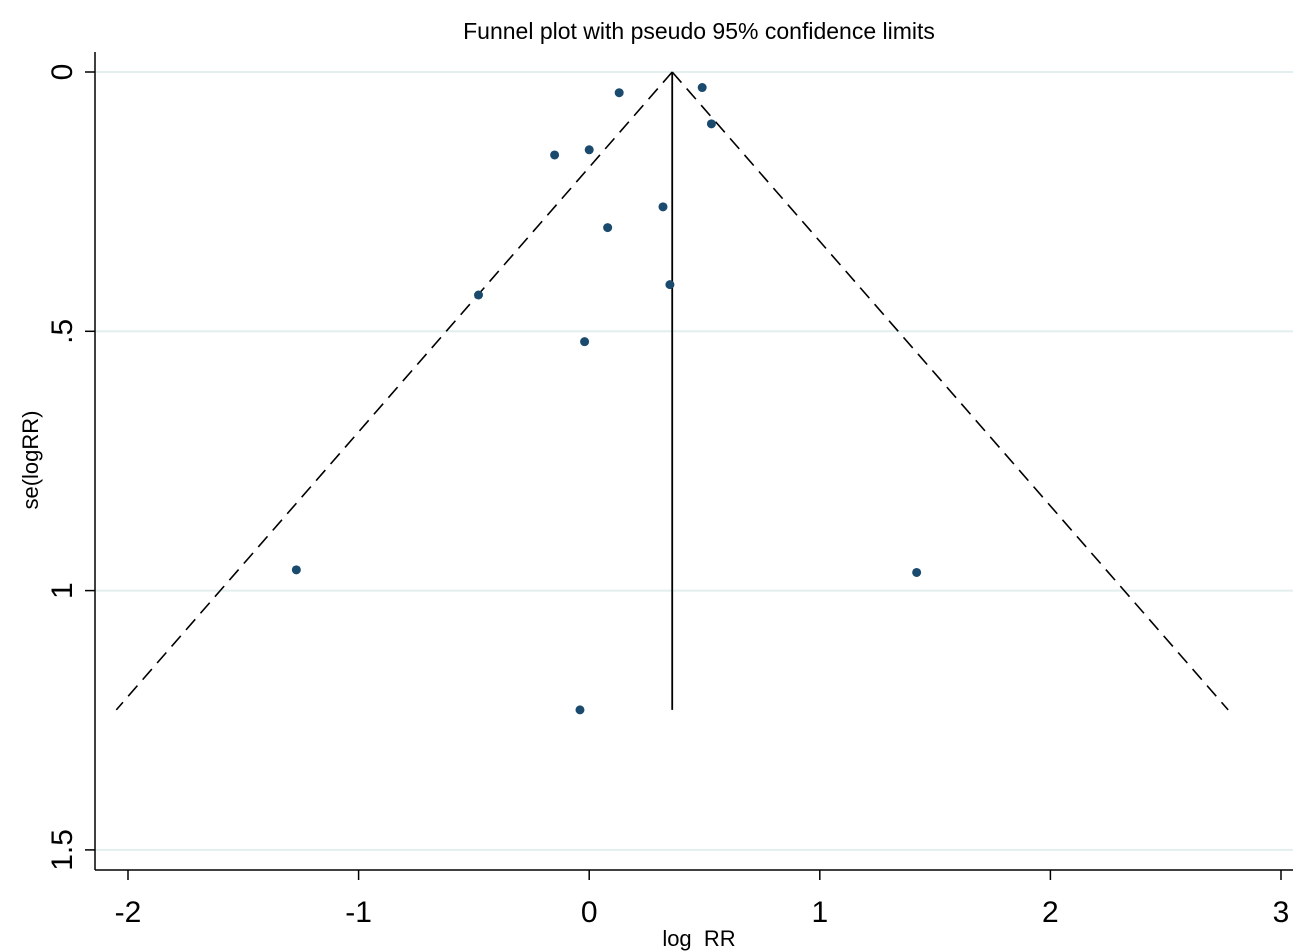 The image size is (1293, 951). Describe the element at coordinates (30, 459) in the screenshot. I see `y-axis-title: se(logRR)` at that location.